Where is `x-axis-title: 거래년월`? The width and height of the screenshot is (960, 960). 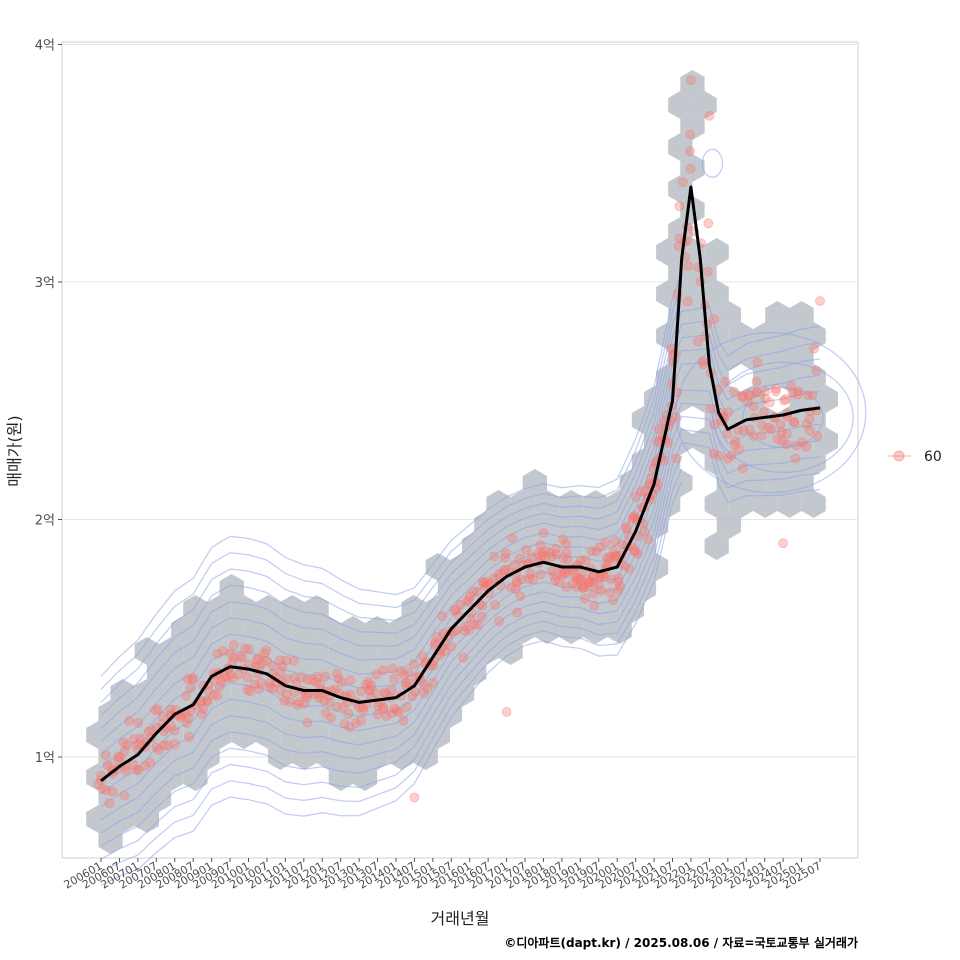 x-axis-title: 거래년월 is located at coordinates (460, 918).